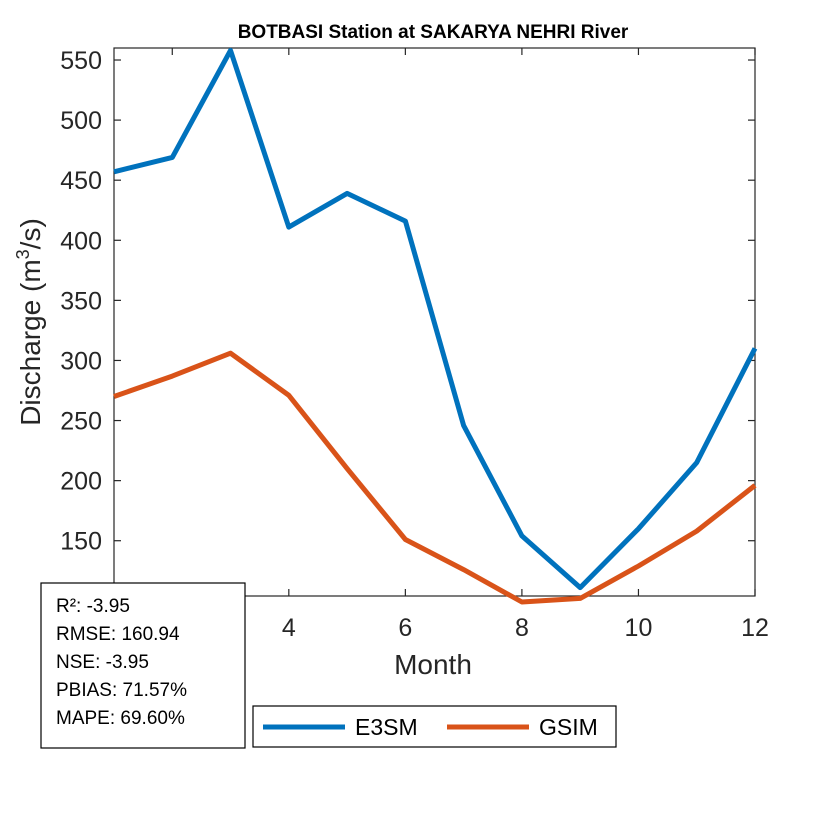 Image resolution: width=833 pixels, height=833 pixels. Describe the element at coordinates (30, 342) in the screenshot. I see `y-axis-label-main: Discharge (m` at that location.